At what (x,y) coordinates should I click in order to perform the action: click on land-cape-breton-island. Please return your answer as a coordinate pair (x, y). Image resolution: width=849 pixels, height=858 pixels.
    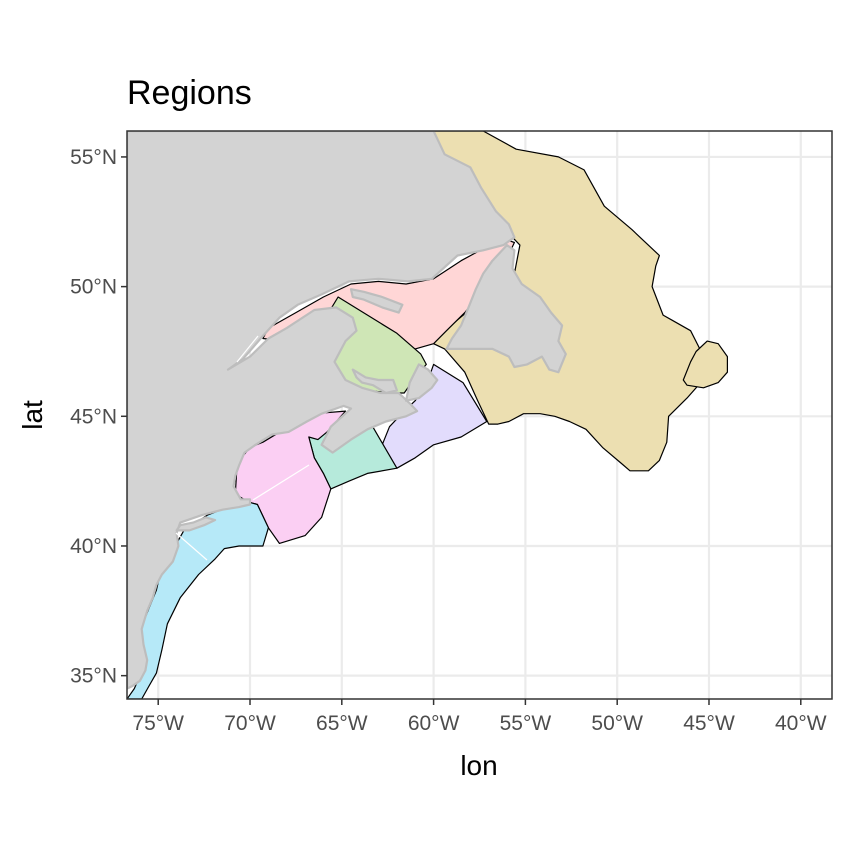
    Looking at the image, I should click on (422, 382).